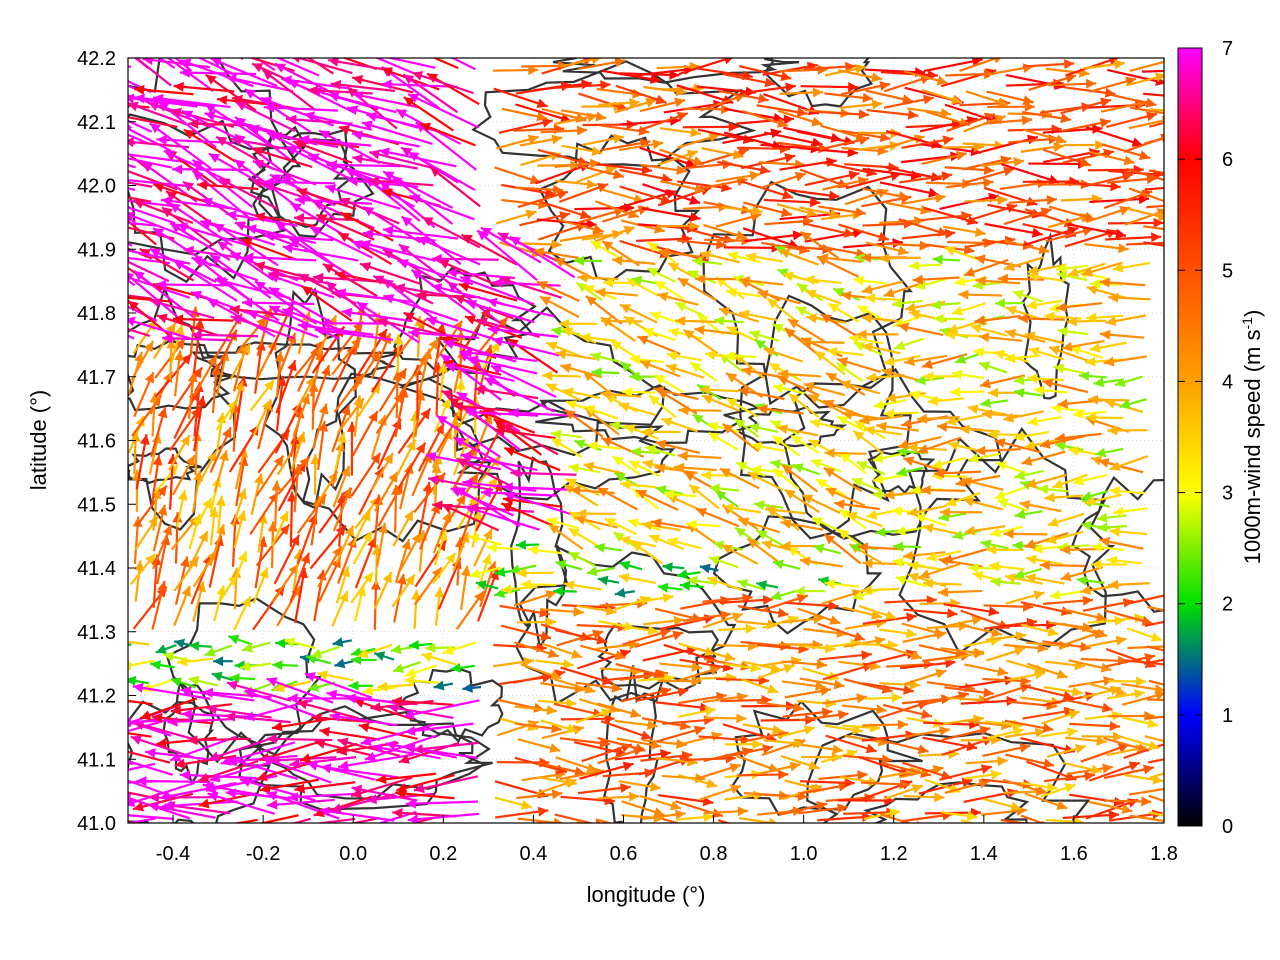 This screenshot has height=960, width=1280. Describe the element at coordinates (96, 824) in the screenshot. I see `y-tick-label: 41.0` at that location.